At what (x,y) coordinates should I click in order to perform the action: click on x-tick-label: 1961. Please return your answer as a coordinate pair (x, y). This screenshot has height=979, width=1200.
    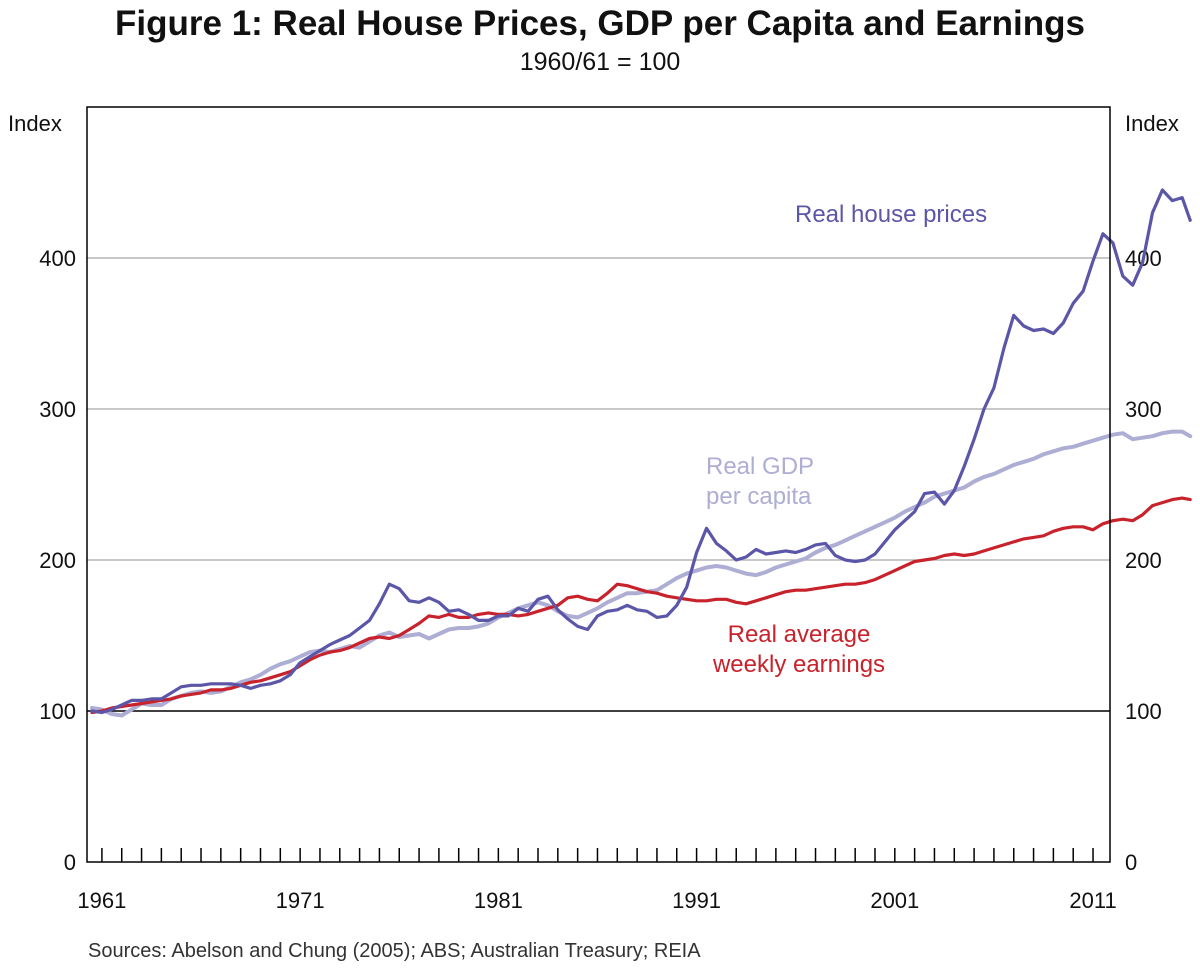
    Looking at the image, I should click on (101, 900).